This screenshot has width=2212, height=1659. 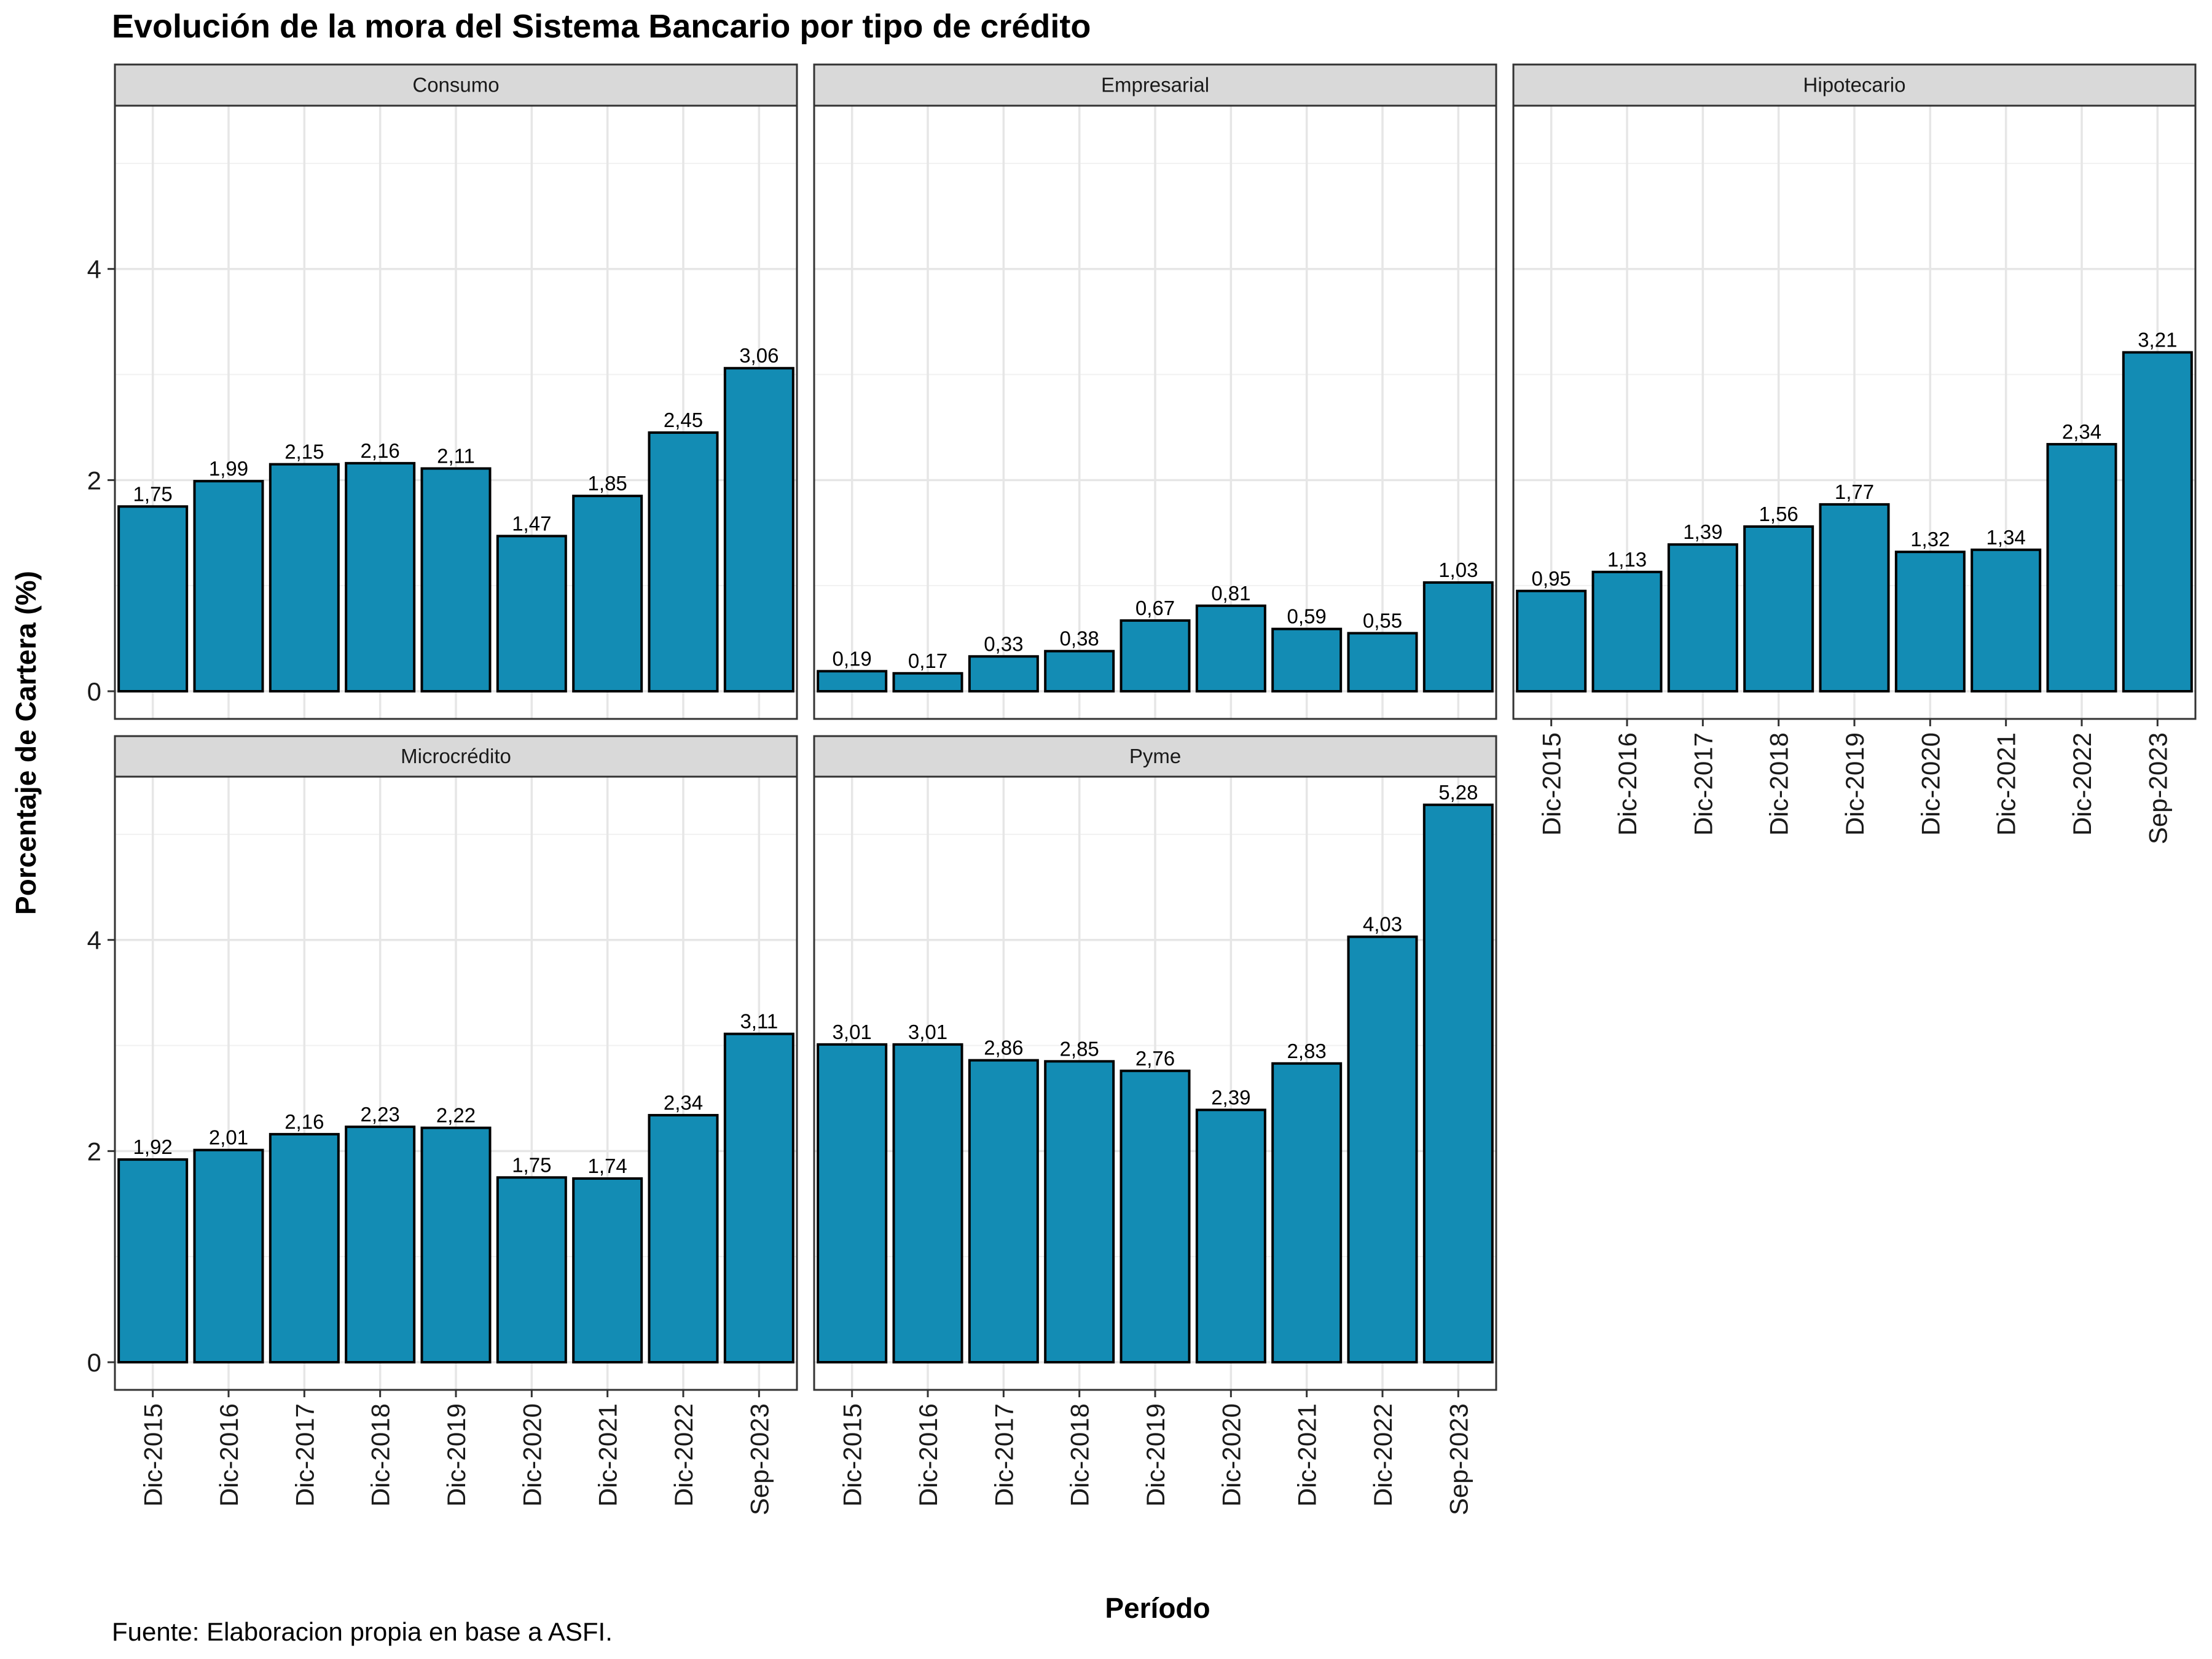 What do you see at coordinates (607, 1166) in the screenshot?
I see `data-label: 1,74` at bounding box center [607, 1166].